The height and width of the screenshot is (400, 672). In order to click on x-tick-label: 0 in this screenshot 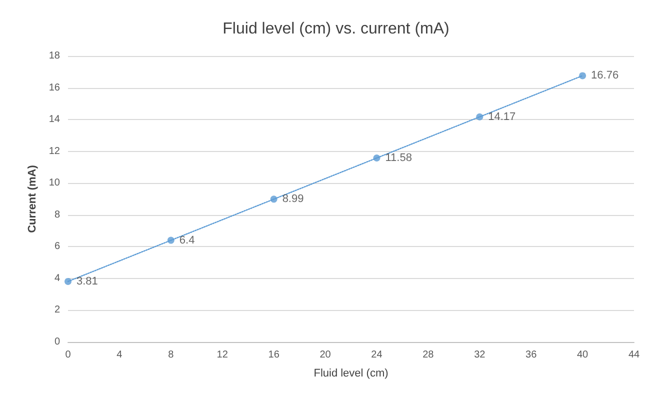, I will do `click(68, 355)`.